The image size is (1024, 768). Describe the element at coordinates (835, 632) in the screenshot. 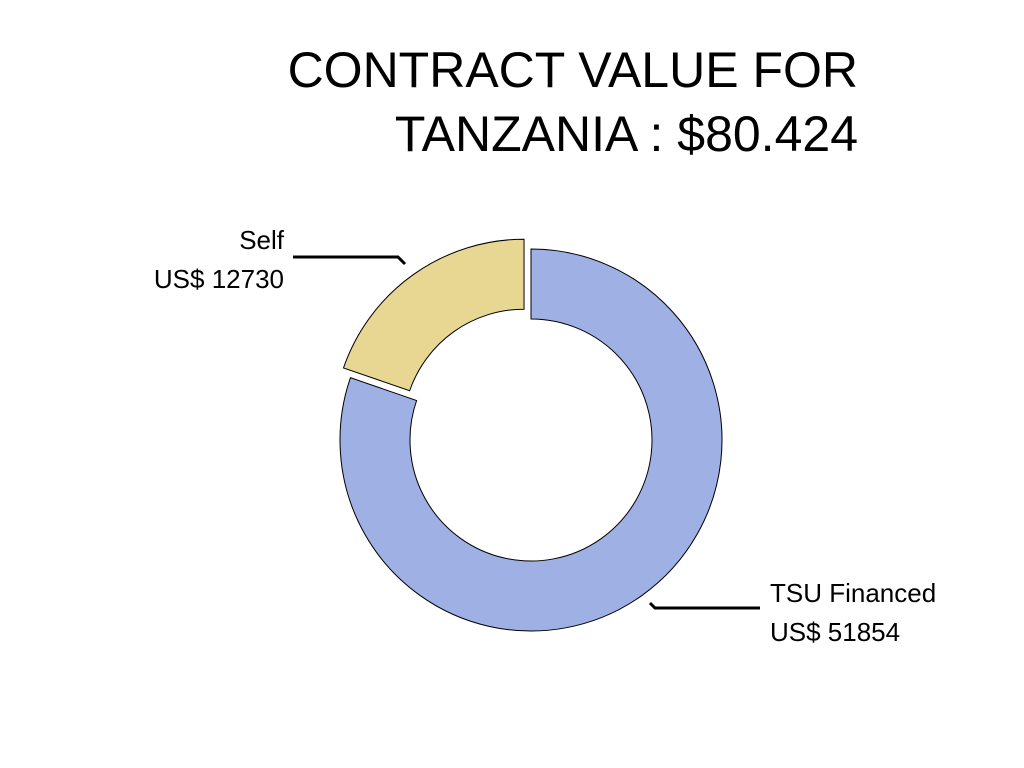

I see `value-label: US$ 51854` at that location.